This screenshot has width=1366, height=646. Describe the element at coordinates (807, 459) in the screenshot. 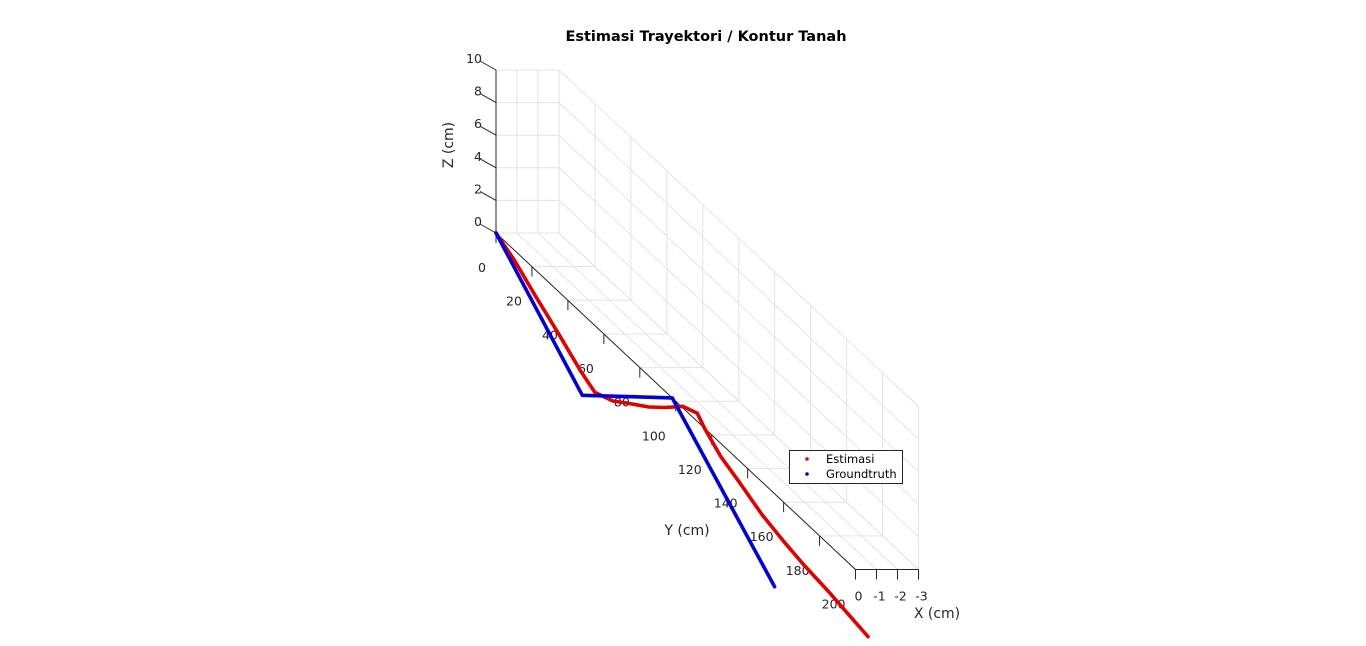

I see `legend-marker-estimasi` at that location.